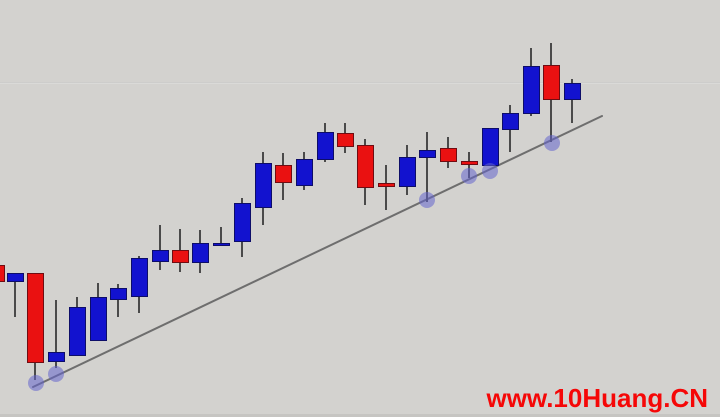 The image size is (720, 417). What do you see at coordinates (597, 398) in the screenshot?
I see `watermark-url: www.10Huang.CN` at bounding box center [597, 398].